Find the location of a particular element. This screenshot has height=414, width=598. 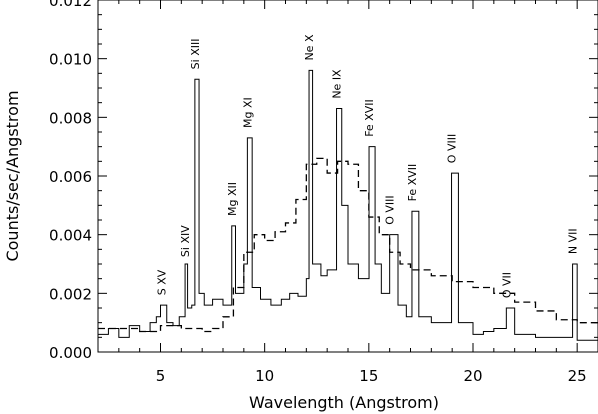

x-axis-title: Wavelength (Angstrom) is located at coordinates (344, 402).